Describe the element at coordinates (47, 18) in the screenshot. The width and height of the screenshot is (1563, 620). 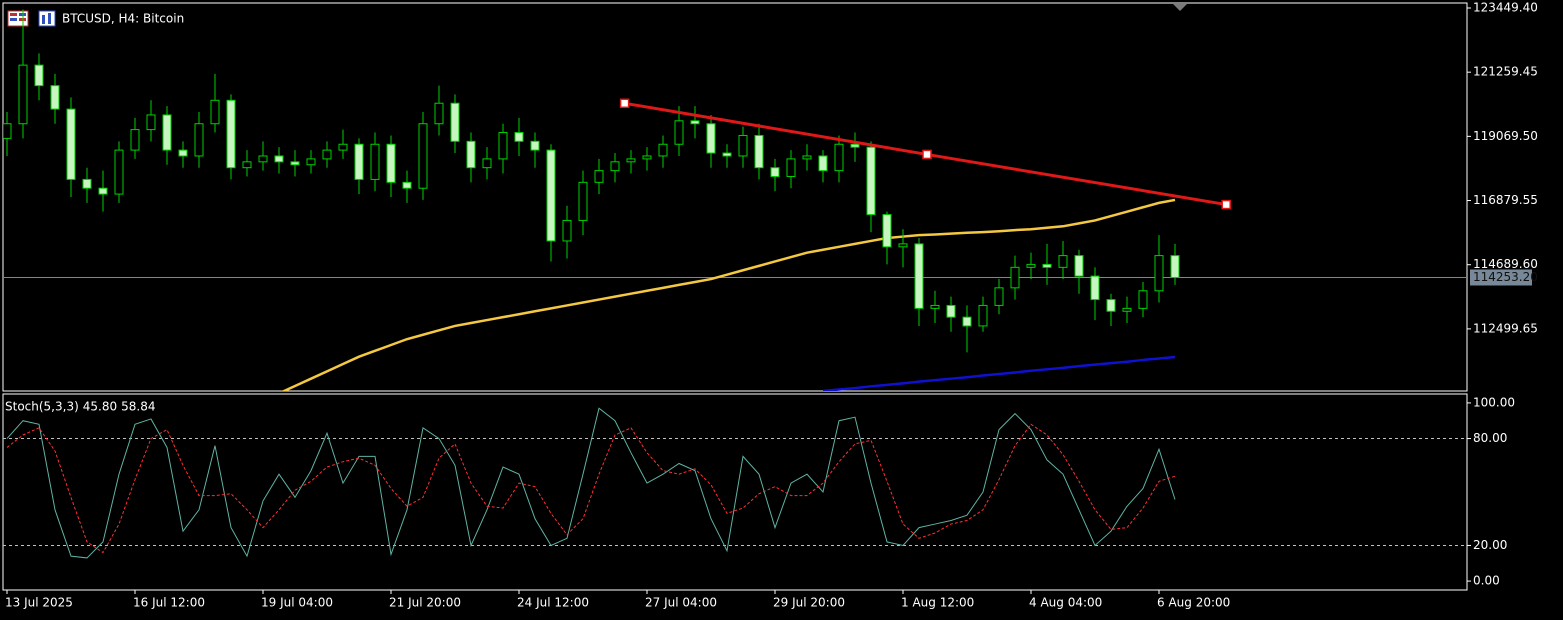
I see `chart-type-icon` at that location.